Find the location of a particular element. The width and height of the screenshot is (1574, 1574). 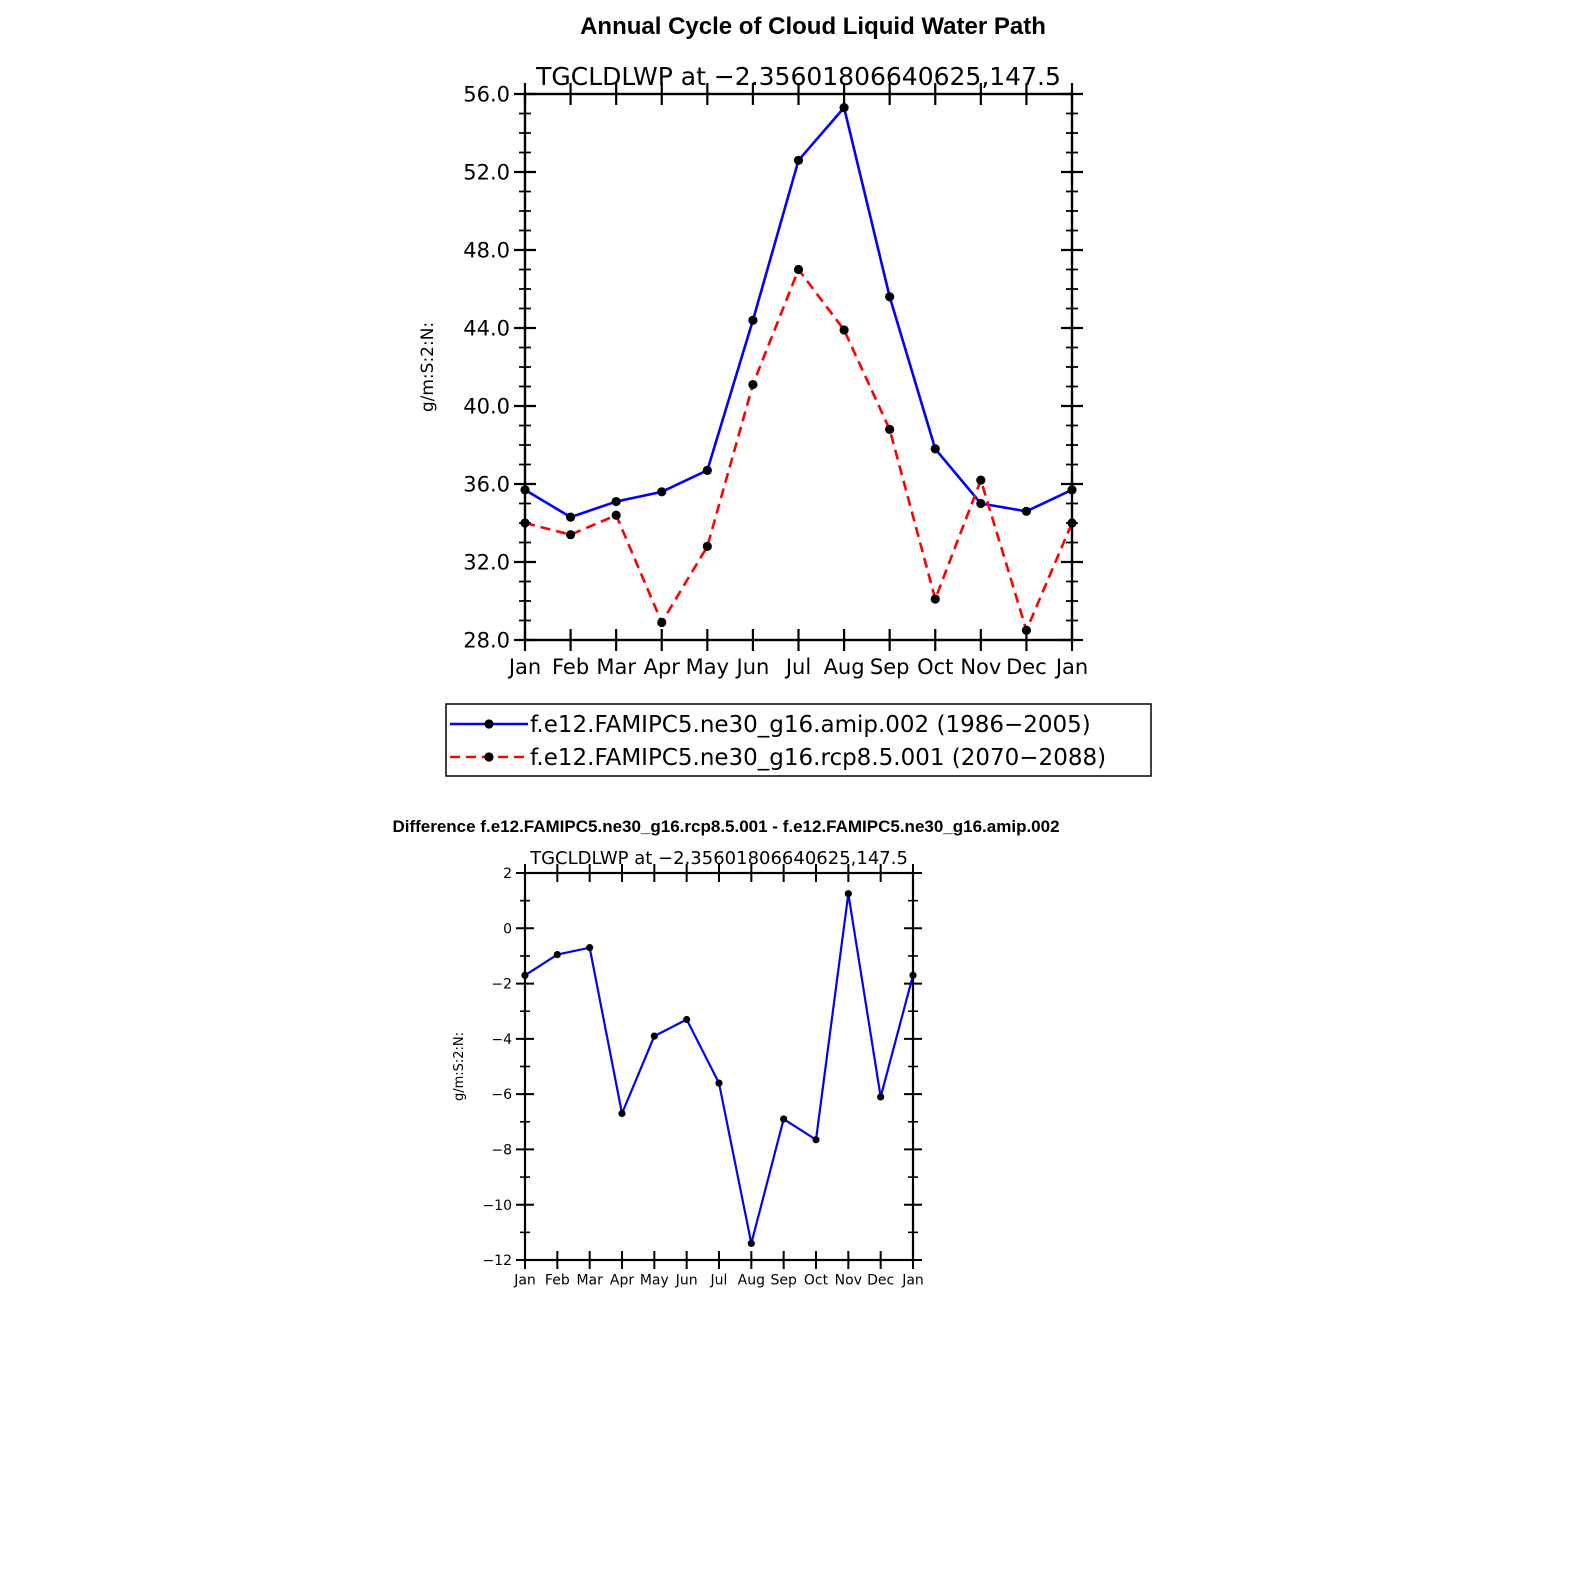

figure-title: Annual Cycle of Cloud Liquid Water Path is located at coordinates (813, 26).